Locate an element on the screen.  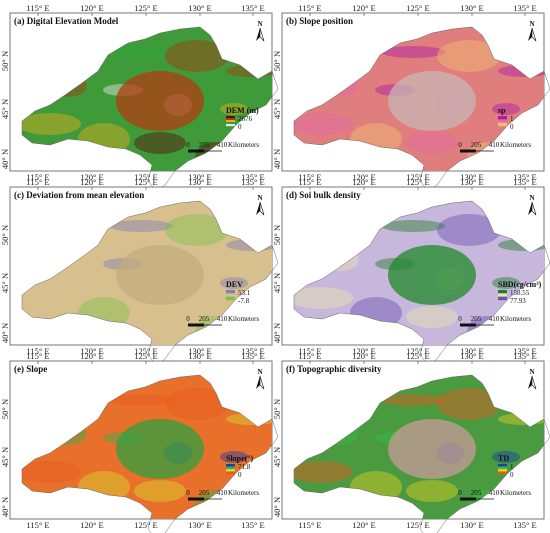
panel-title: (c) Deviation from mean elevation is located at coordinates (79, 195).